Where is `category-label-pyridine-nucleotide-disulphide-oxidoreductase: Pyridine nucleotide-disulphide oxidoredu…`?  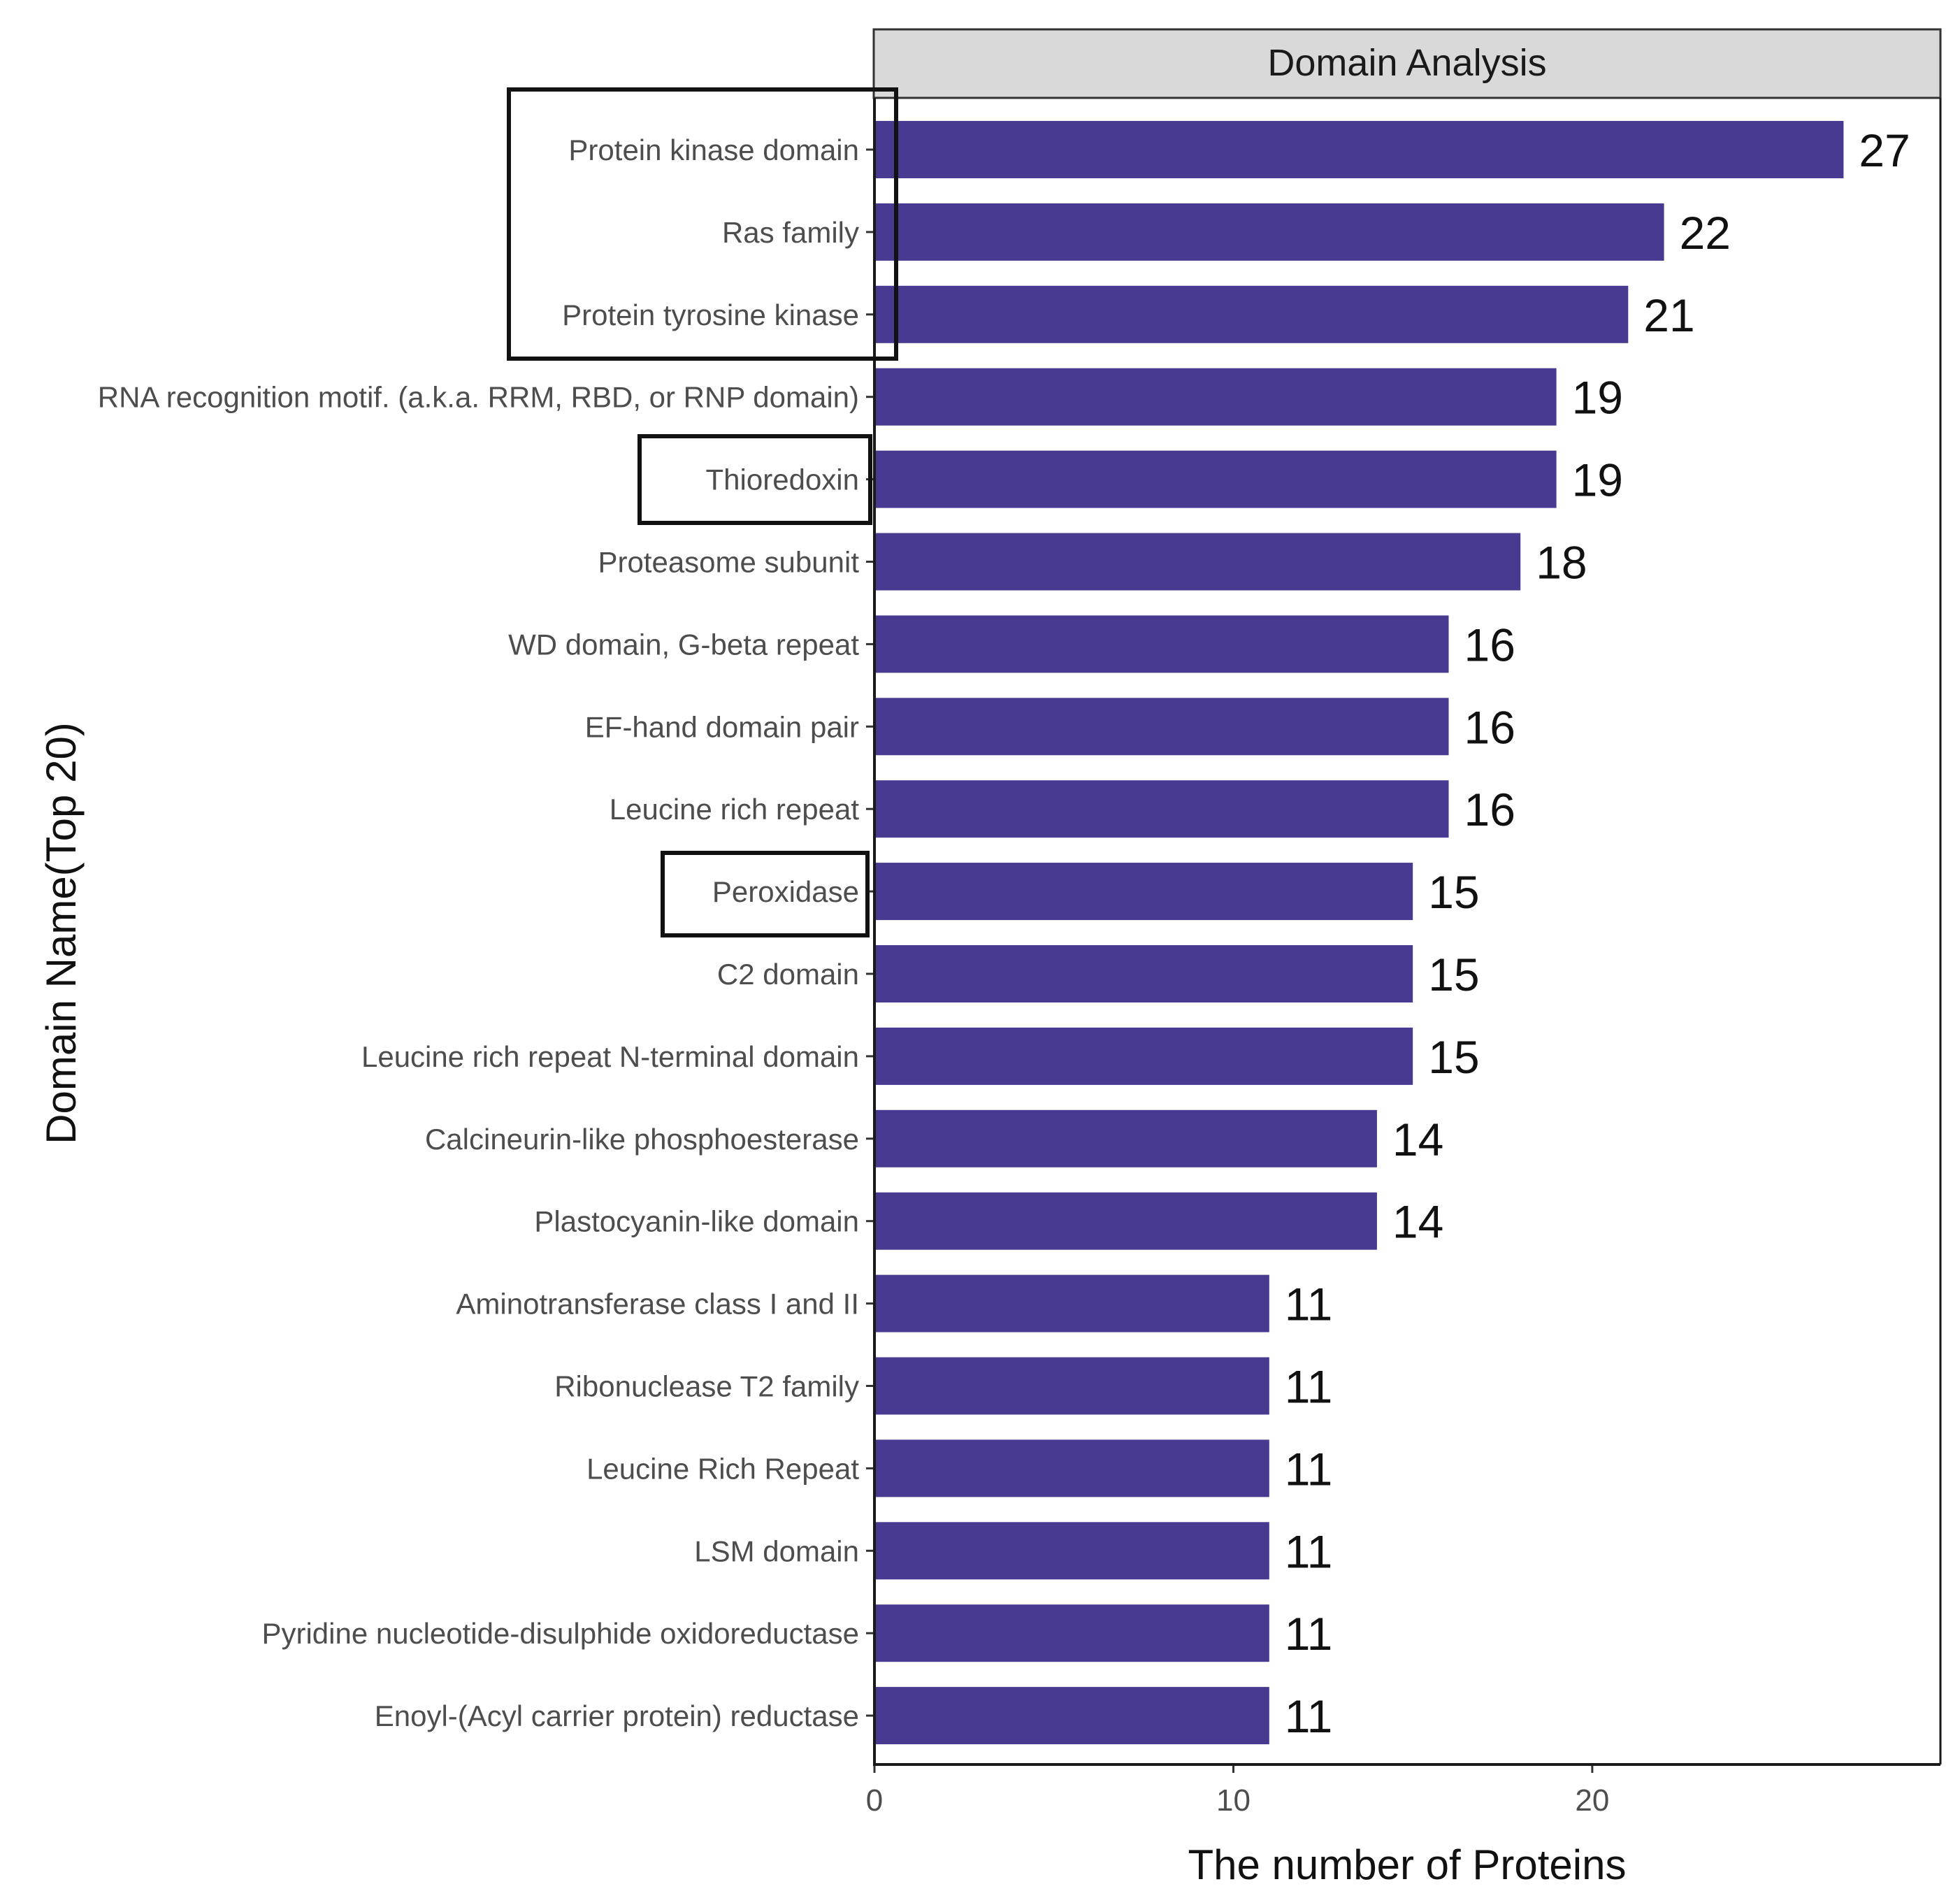
category-label-pyridine-nucleotide-disulphide-oxidoreductase: Pyridine nucleotide-disulphide oxidoredu… is located at coordinates (560, 1634).